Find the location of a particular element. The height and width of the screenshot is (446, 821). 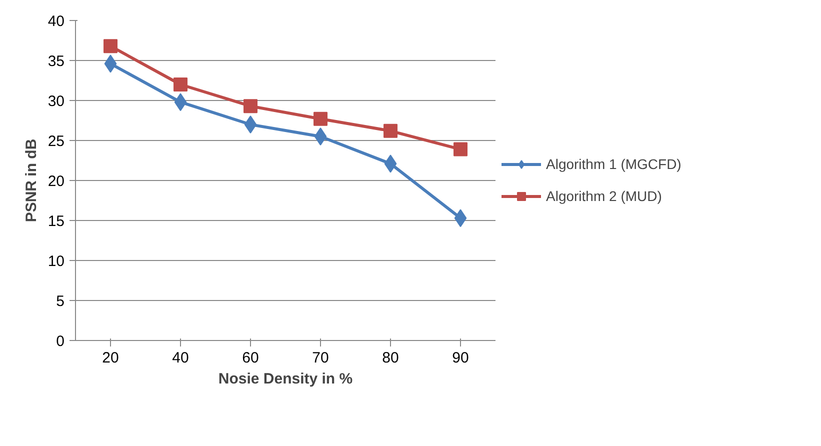

y-tick-label: 25 is located at coordinates (56, 141).